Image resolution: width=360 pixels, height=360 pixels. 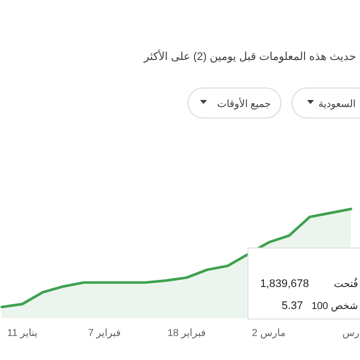 What do you see at coordinates (269, 333) in the screenshot?
I see `x-tick-label: 2 مارس` at bounding box center [269, 333].